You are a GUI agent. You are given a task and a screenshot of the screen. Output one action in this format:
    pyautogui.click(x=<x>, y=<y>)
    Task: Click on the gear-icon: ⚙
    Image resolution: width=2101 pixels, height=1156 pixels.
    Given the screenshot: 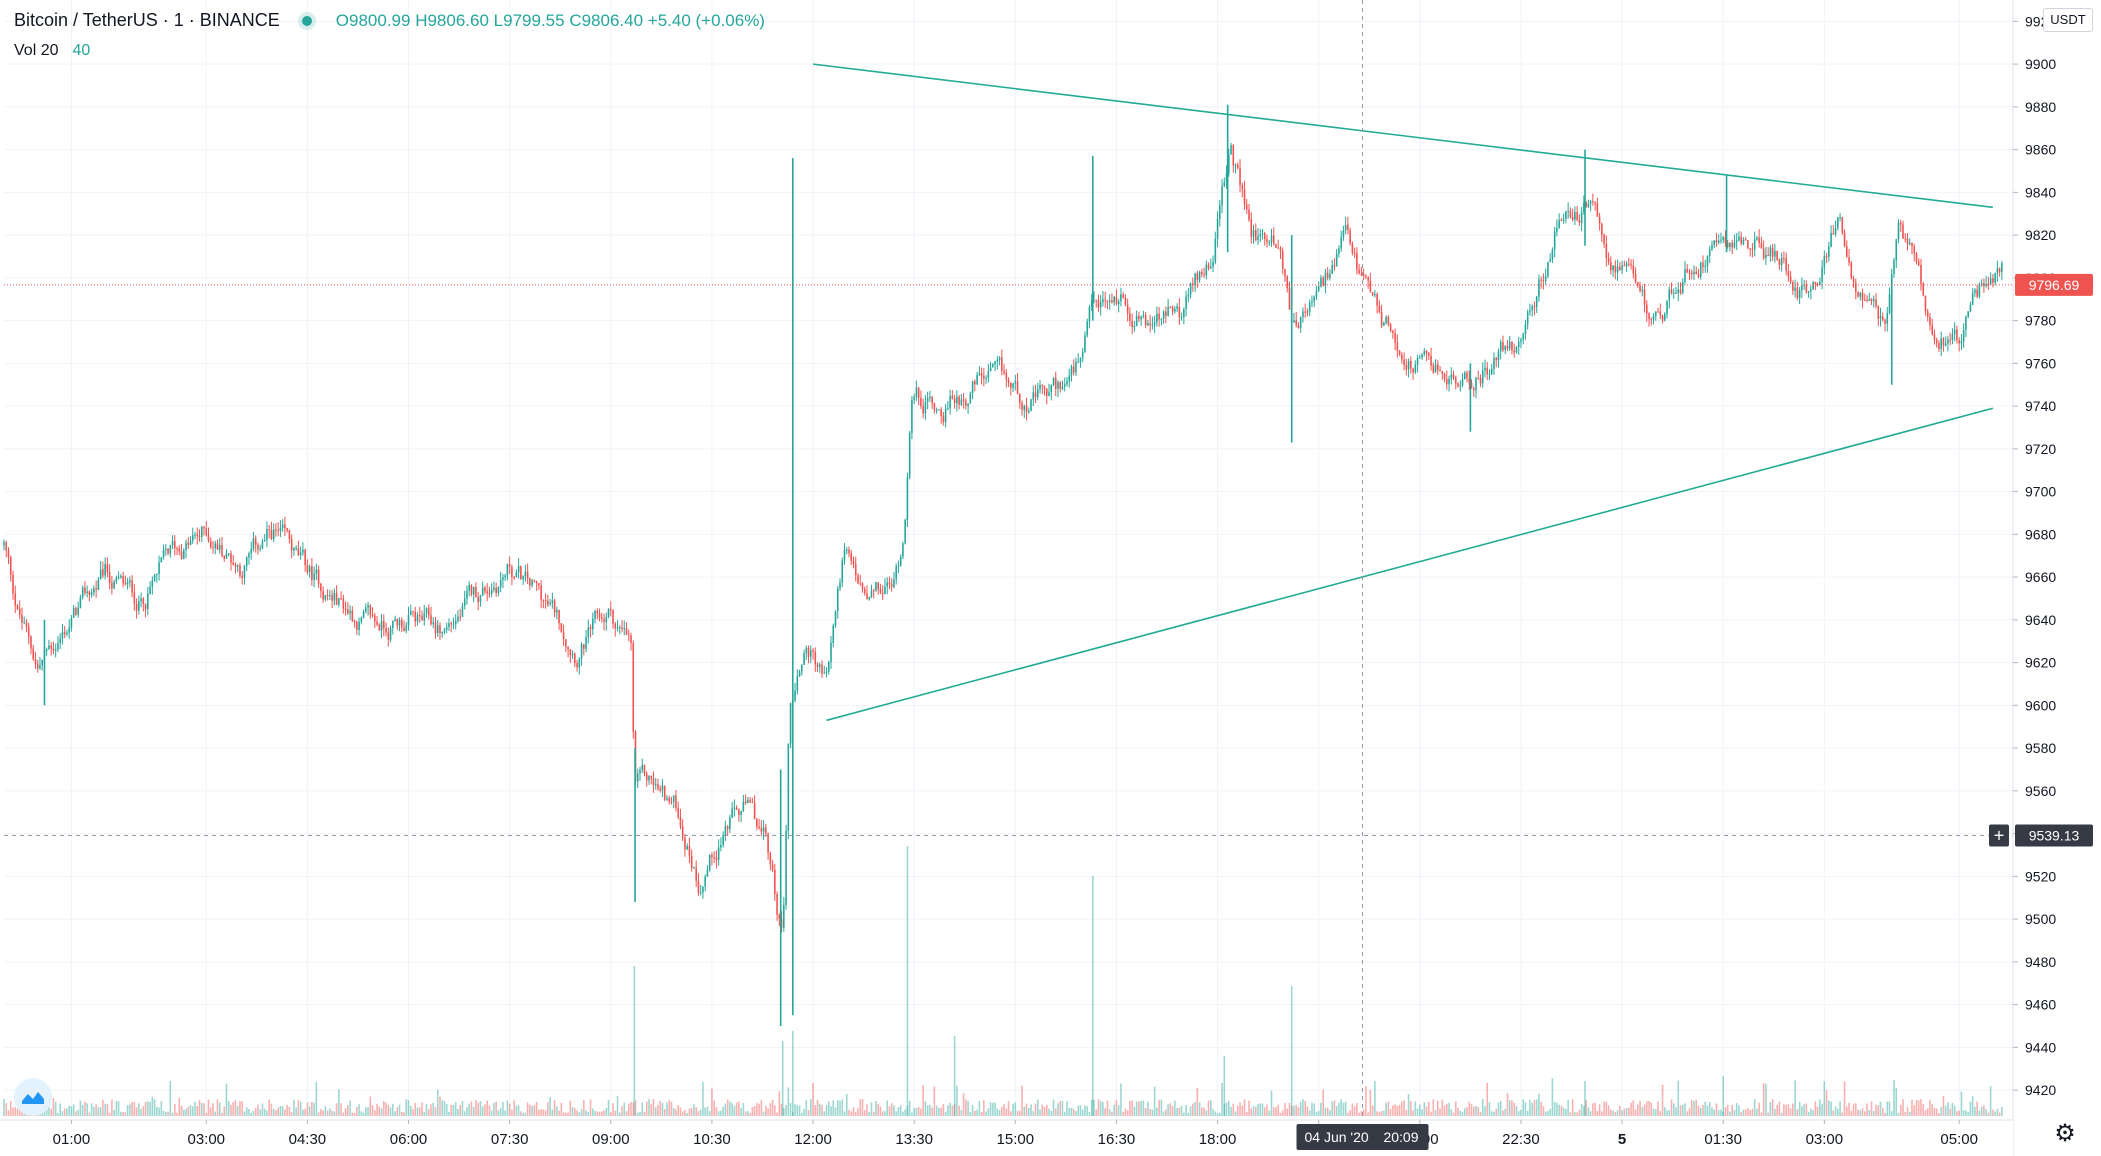 What is the action you would take?
    pyautogui.click(x=2065, y=1133)
    